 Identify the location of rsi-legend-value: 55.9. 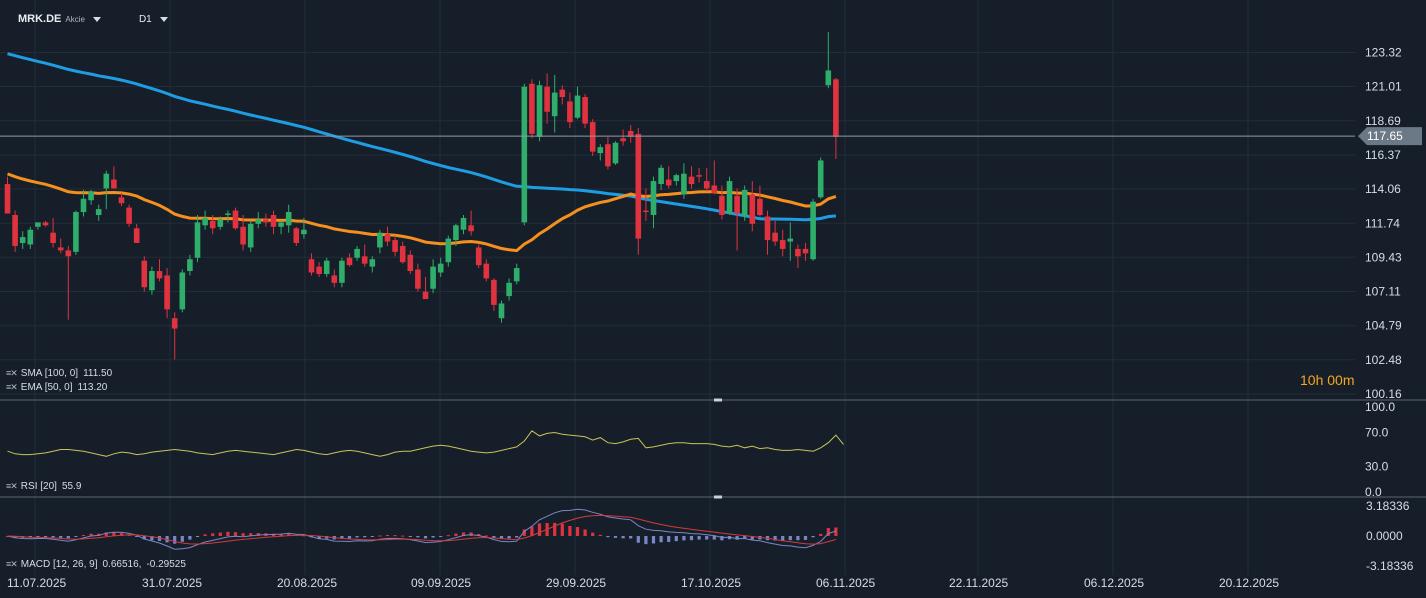
(71, 486).